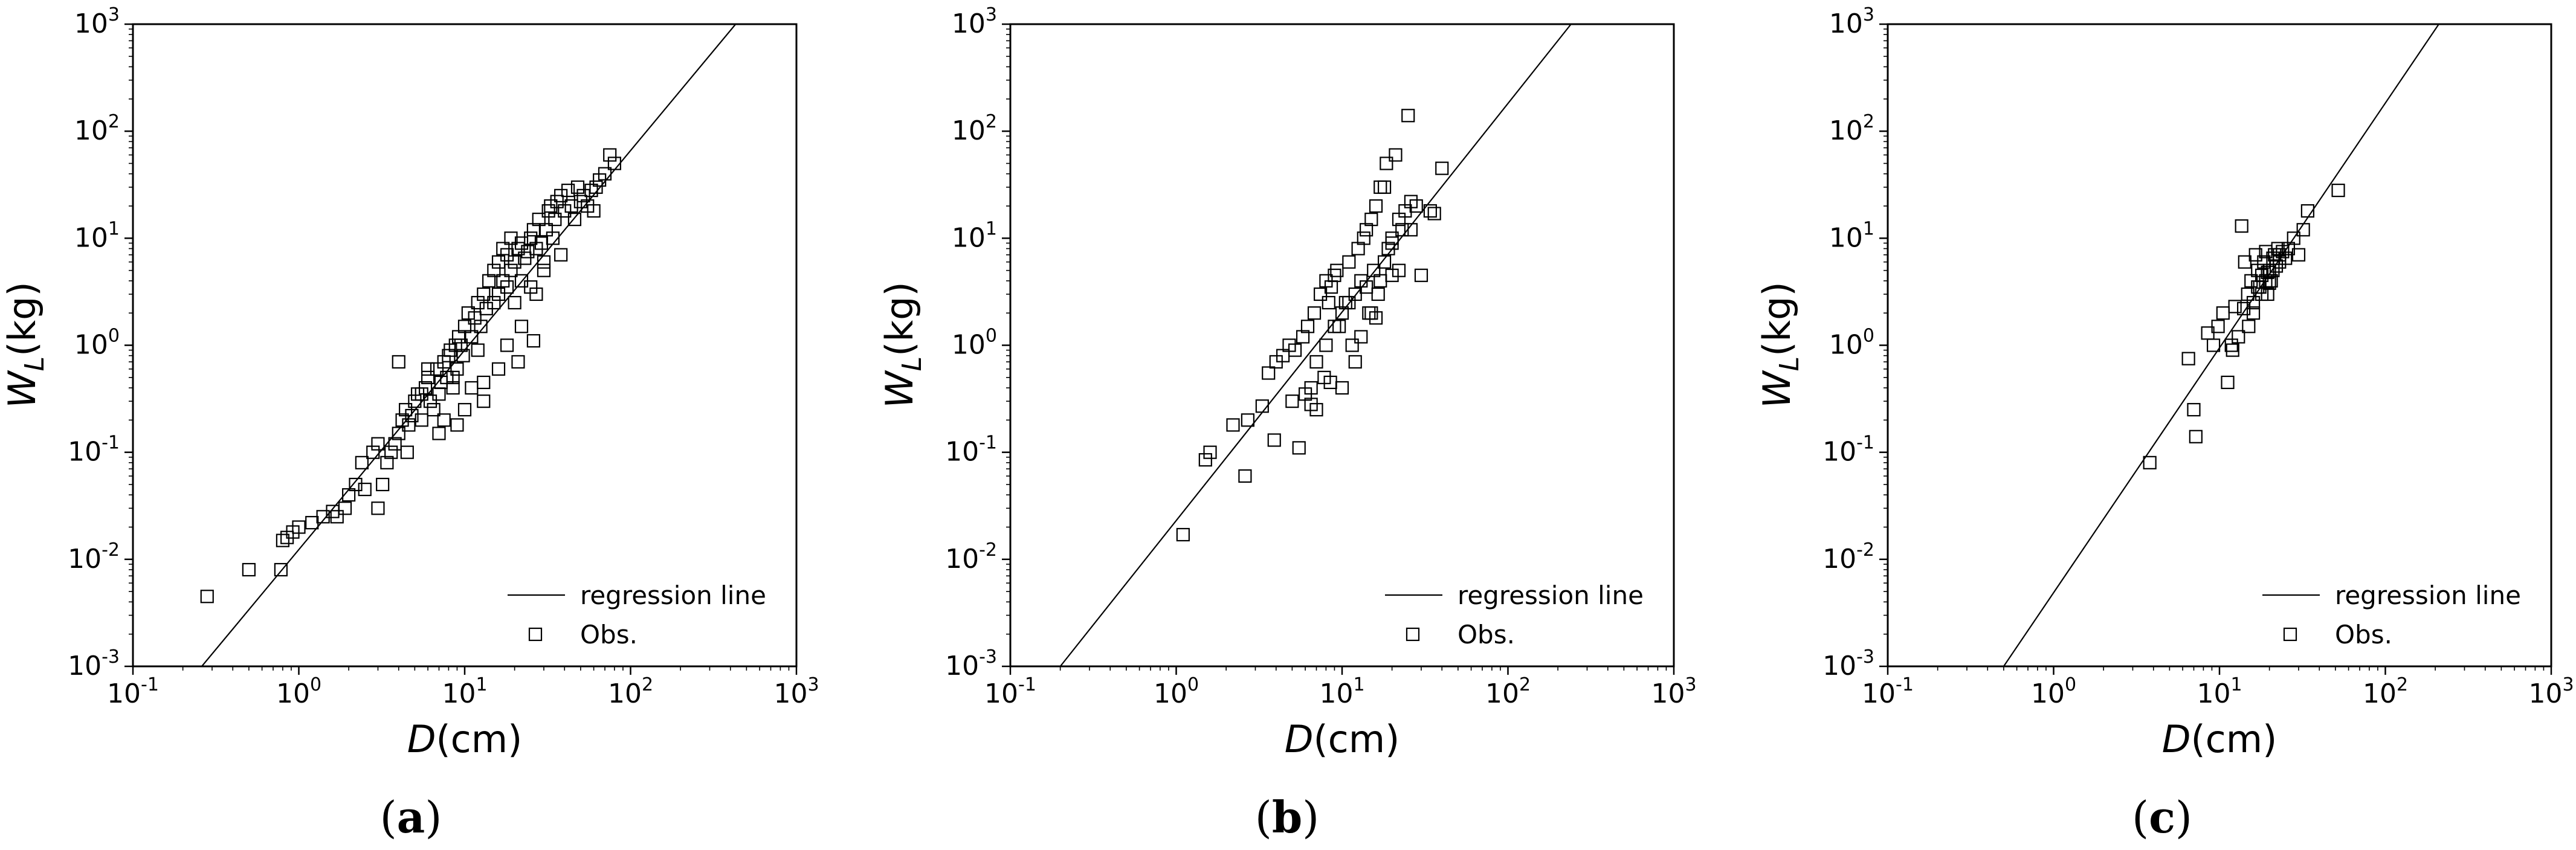 Image resolution: width=2576 pixels, height=850 pixels. What do you see at coordinates (673, 595) in the screenshot?
I see `legend-label-regression-line: regression line` at bounding box center [673, 595].